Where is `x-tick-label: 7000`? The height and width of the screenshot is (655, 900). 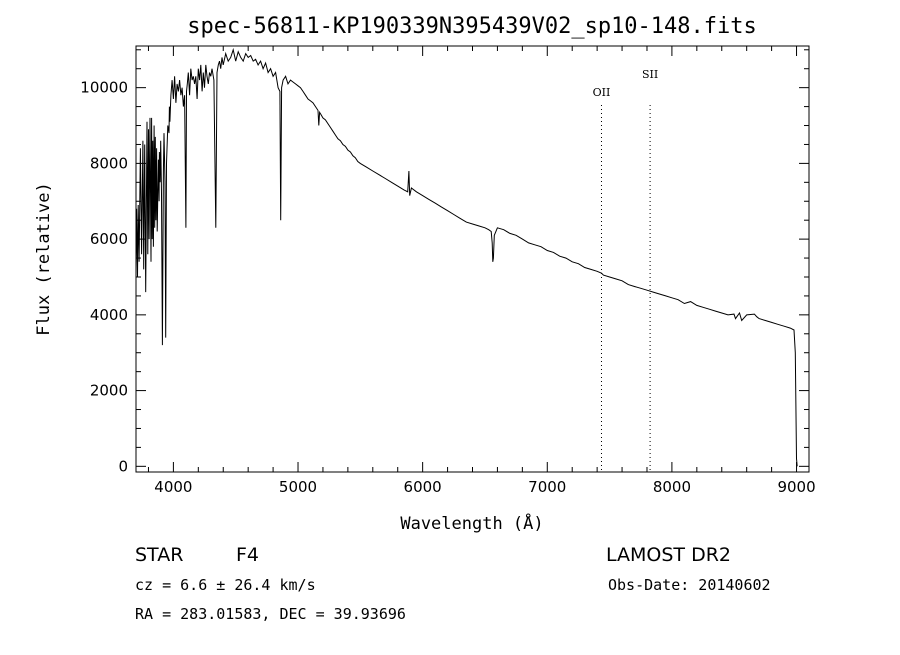 x-tick-label: 7000 is located at coordinates (547, 487).